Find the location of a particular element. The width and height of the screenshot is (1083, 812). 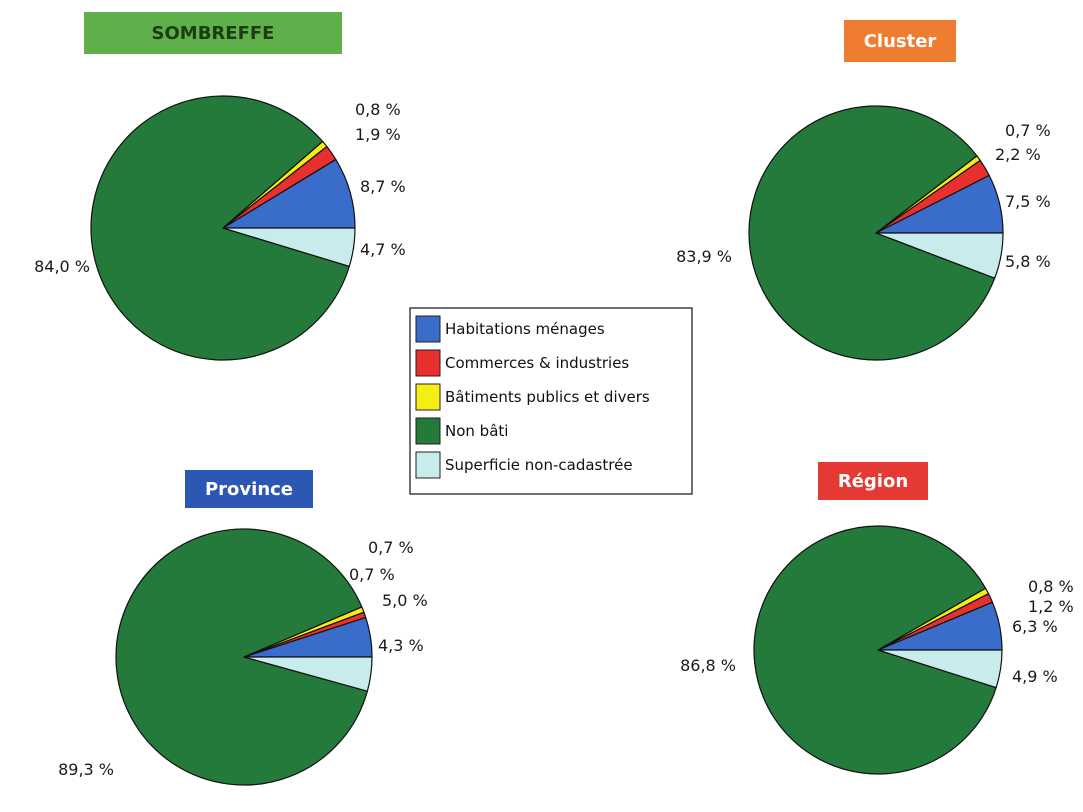

data-label-habitations-menages: 5,0 % is located at coordinates (405, 600).